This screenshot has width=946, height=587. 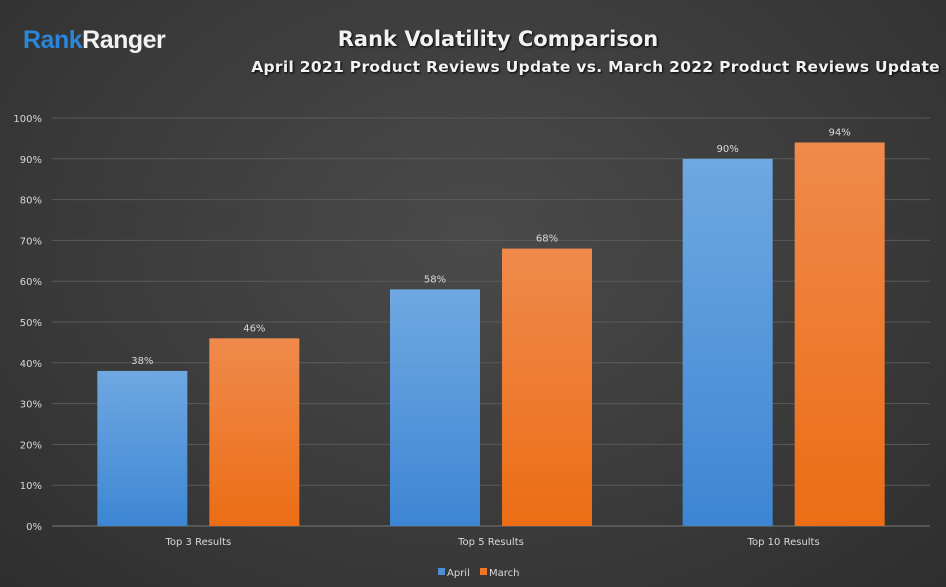 I want to click on y-tick-label: 20%, so click(x=31, y=445).